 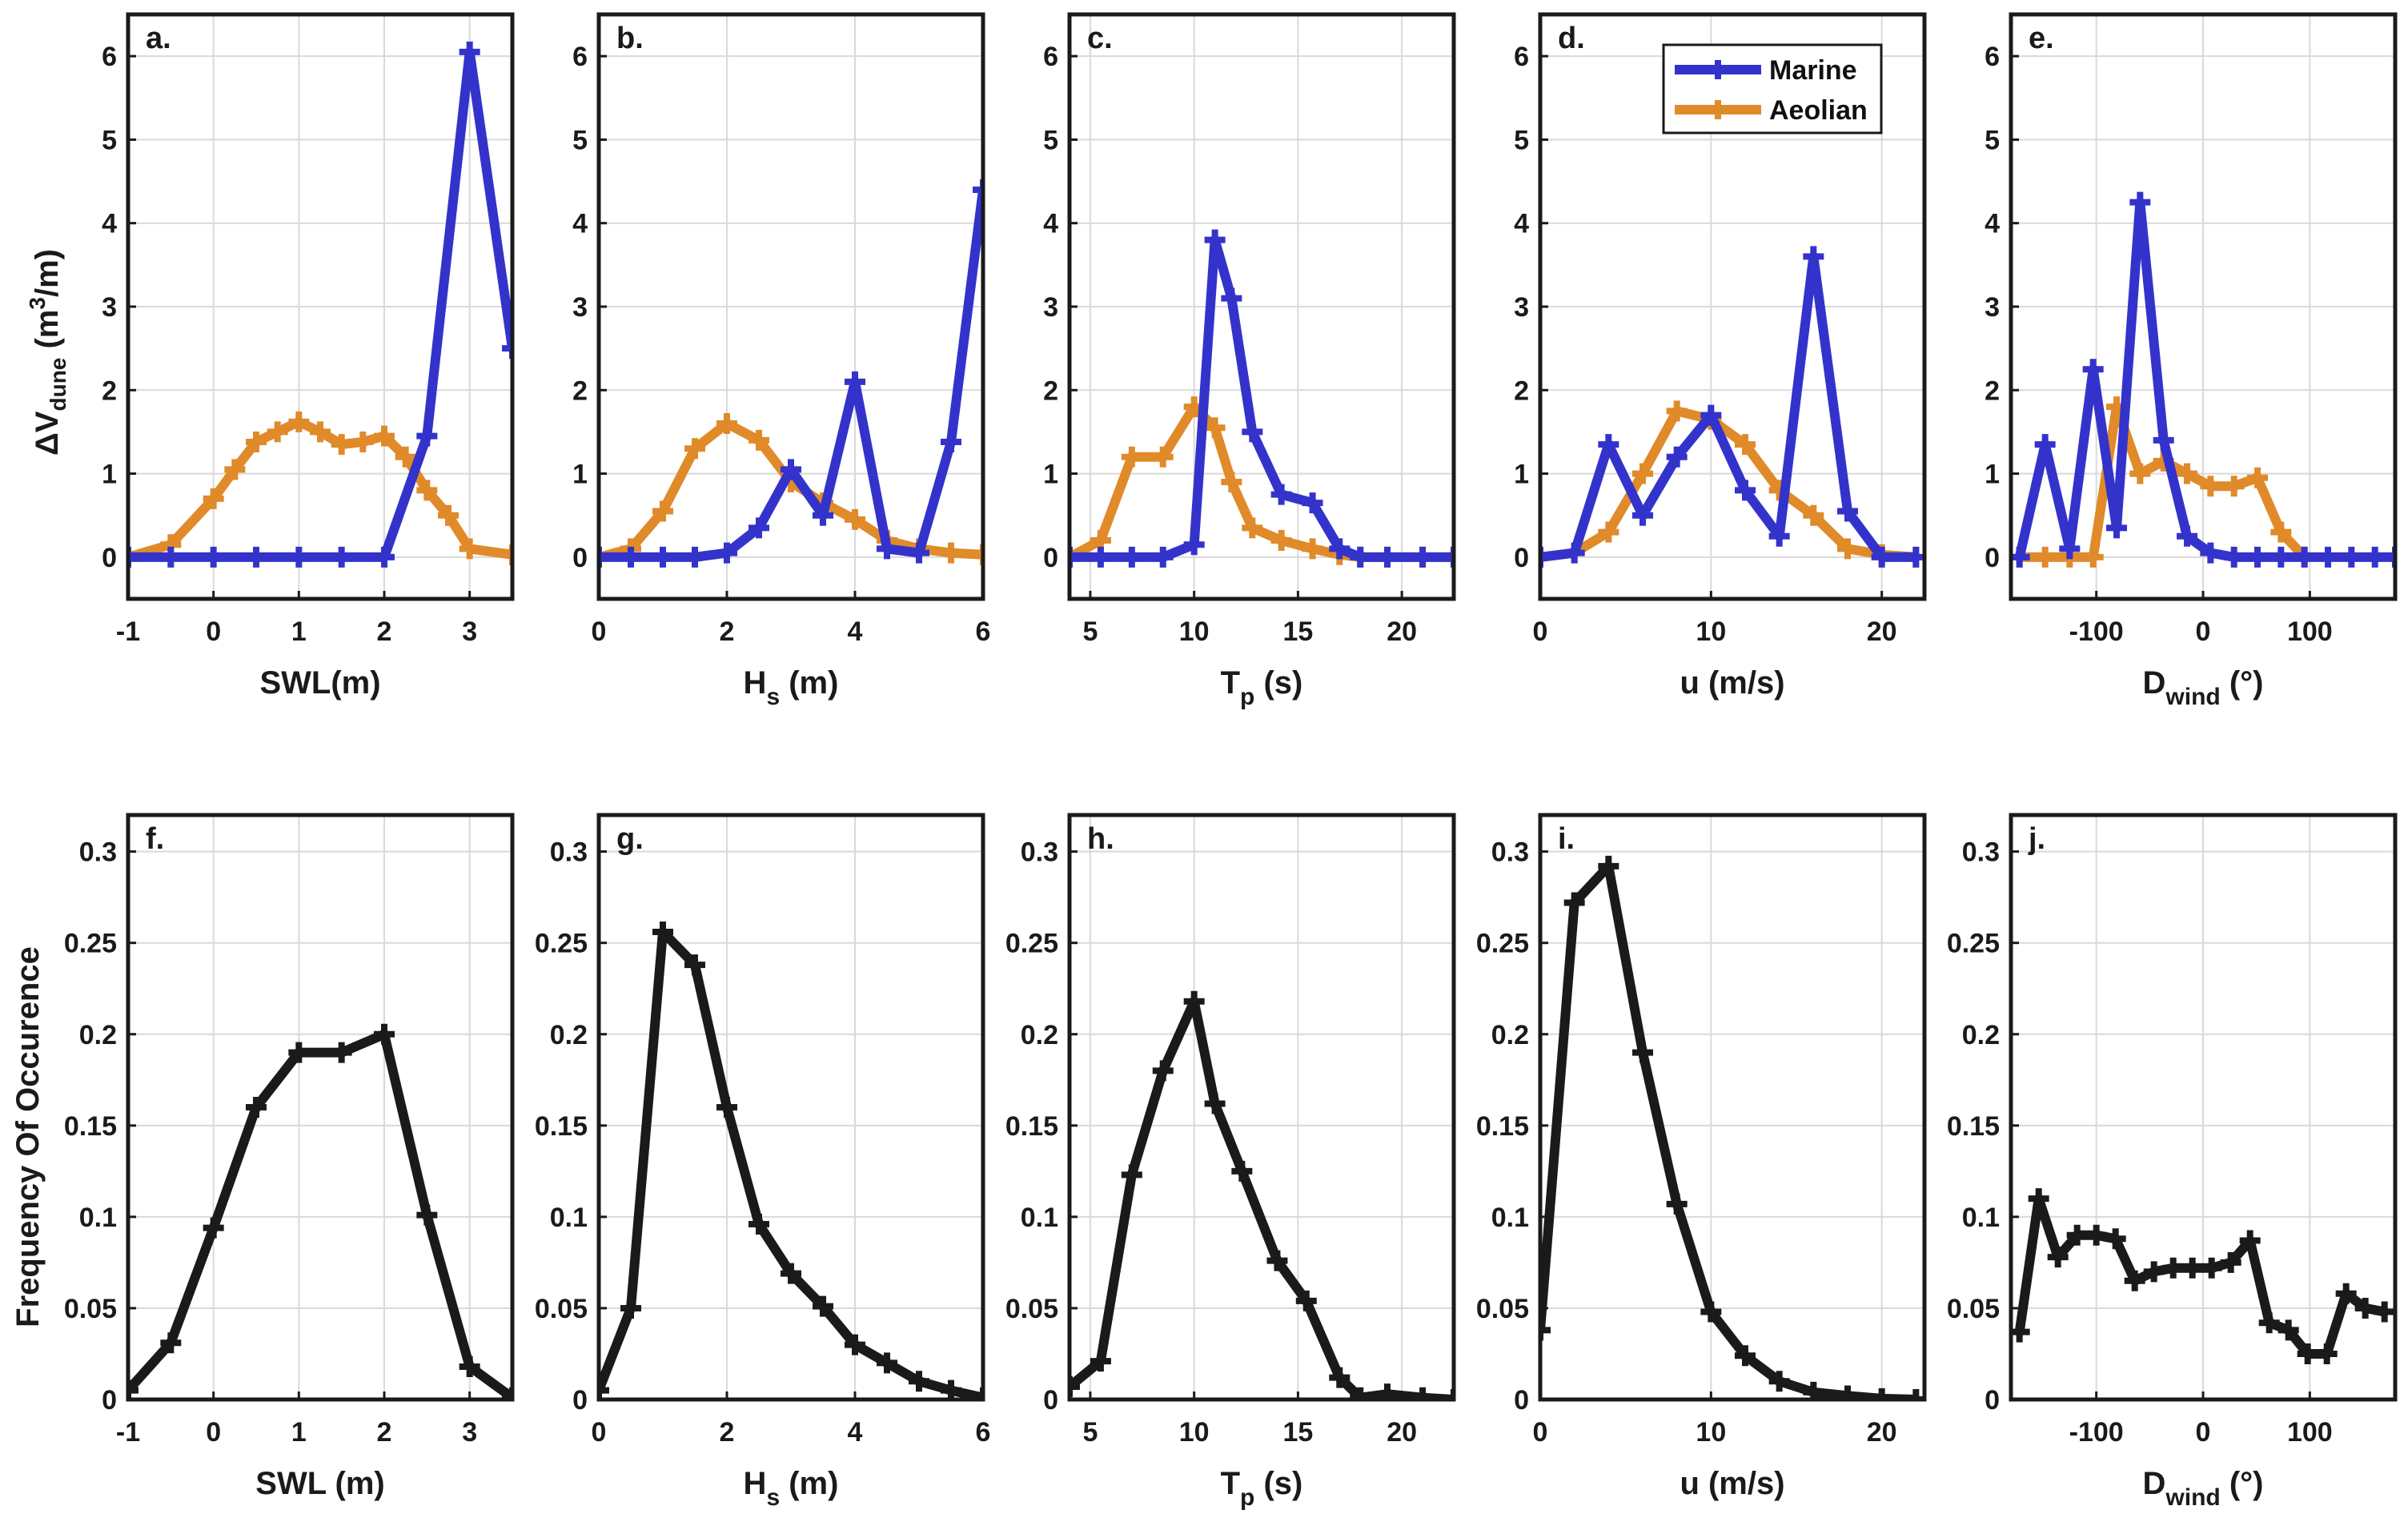 What do you see at coordinates (155, 839) in the screenshot?
I see `panel-label: f.` at bounding box center [155, 839].